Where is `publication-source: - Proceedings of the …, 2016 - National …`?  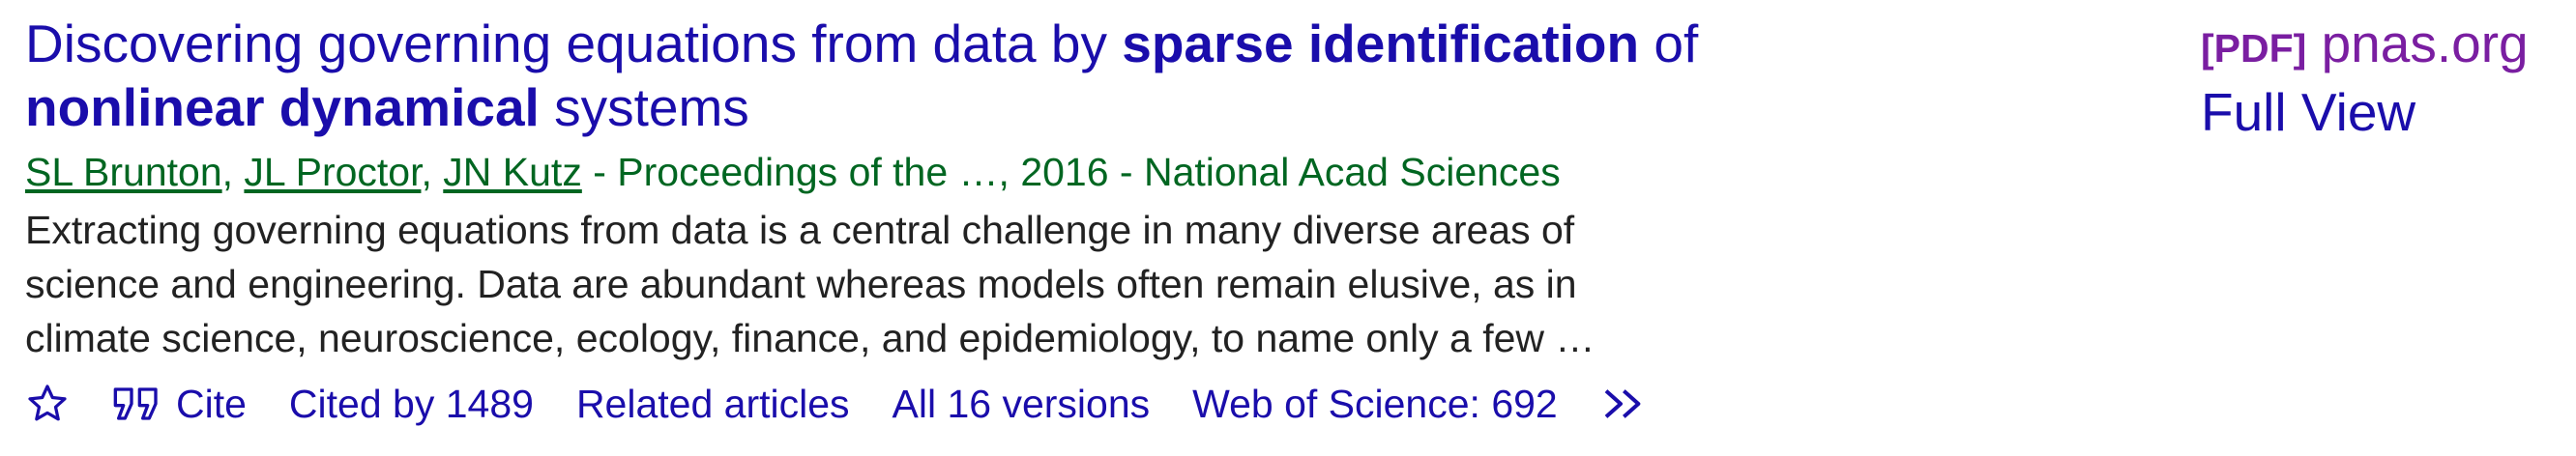
publication-source: - Proceedings of the …, 2016 - National … is located at coordinates (1071, 172).